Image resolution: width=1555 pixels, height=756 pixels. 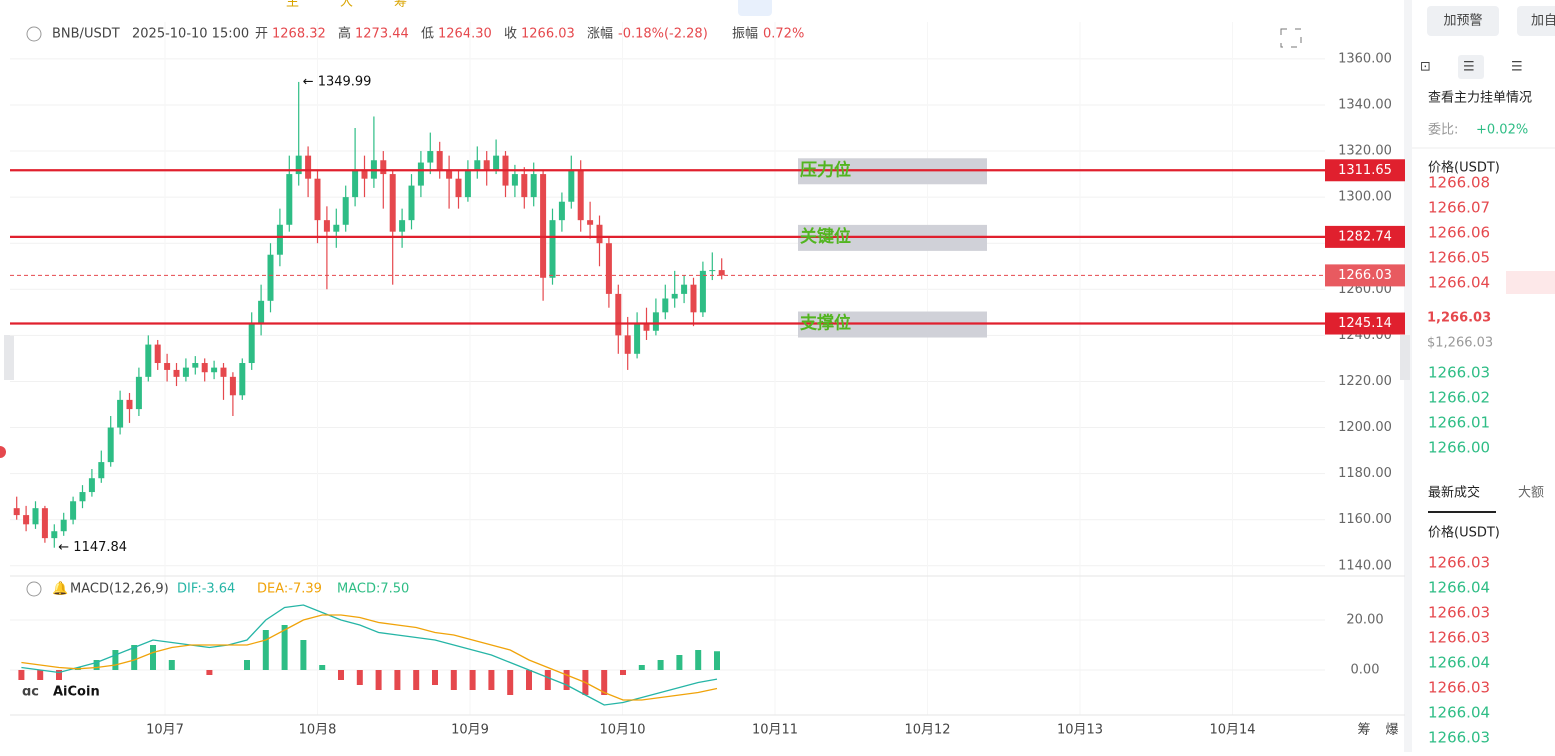 I want to click on button: 加预警, so click(x=1462, y=21).